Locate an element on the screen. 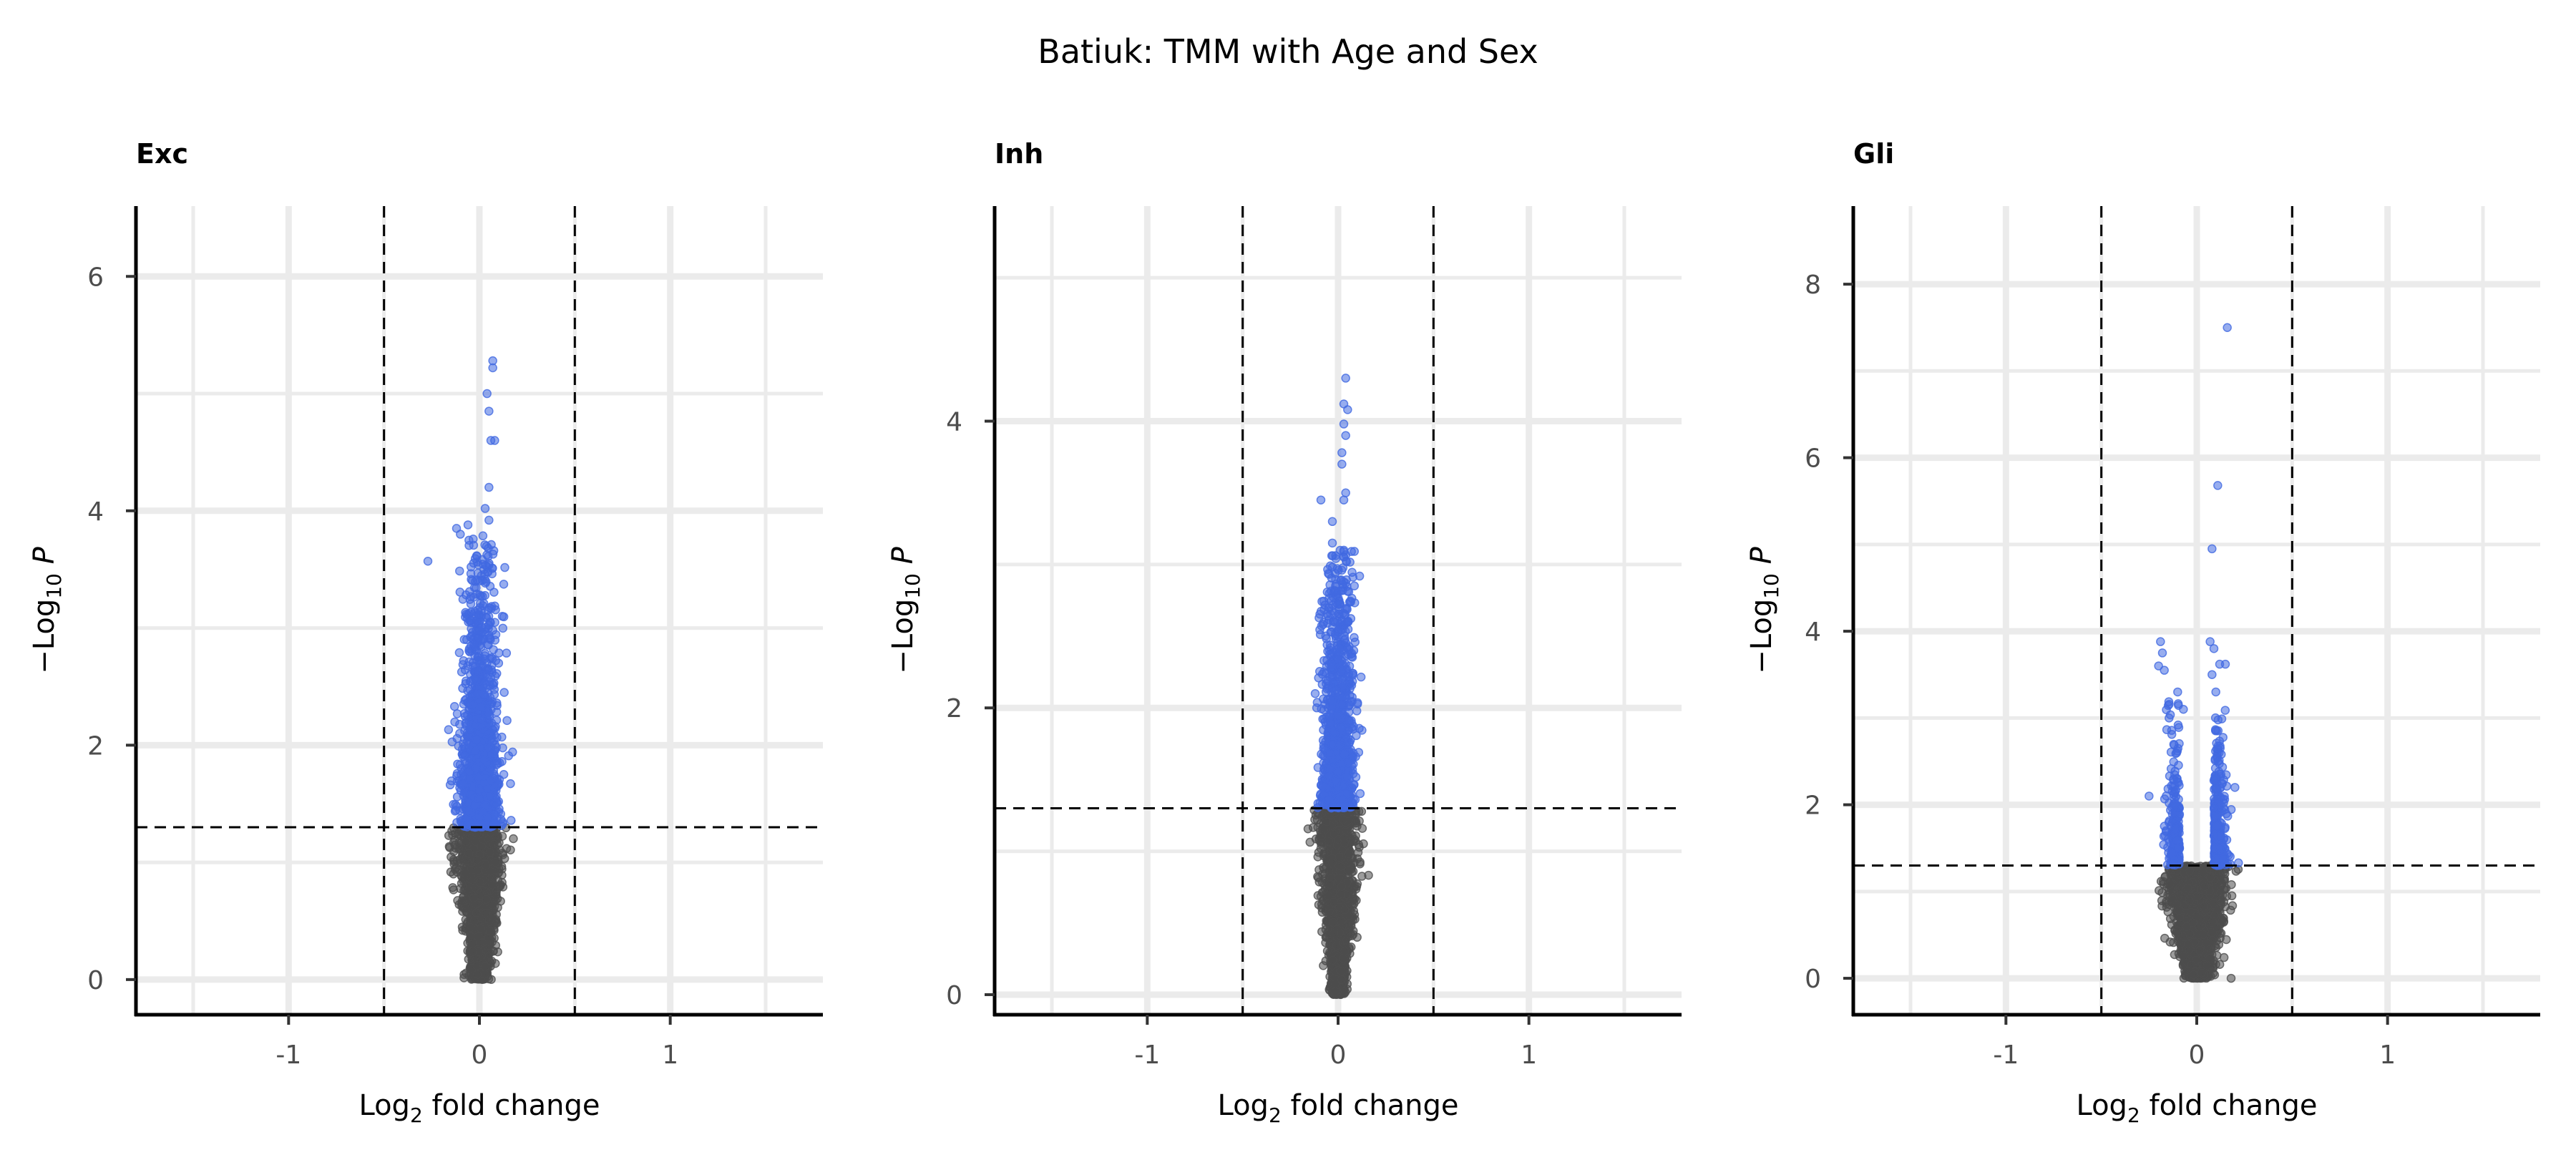  panel-title: Exc is located at coordinates (162, 154).